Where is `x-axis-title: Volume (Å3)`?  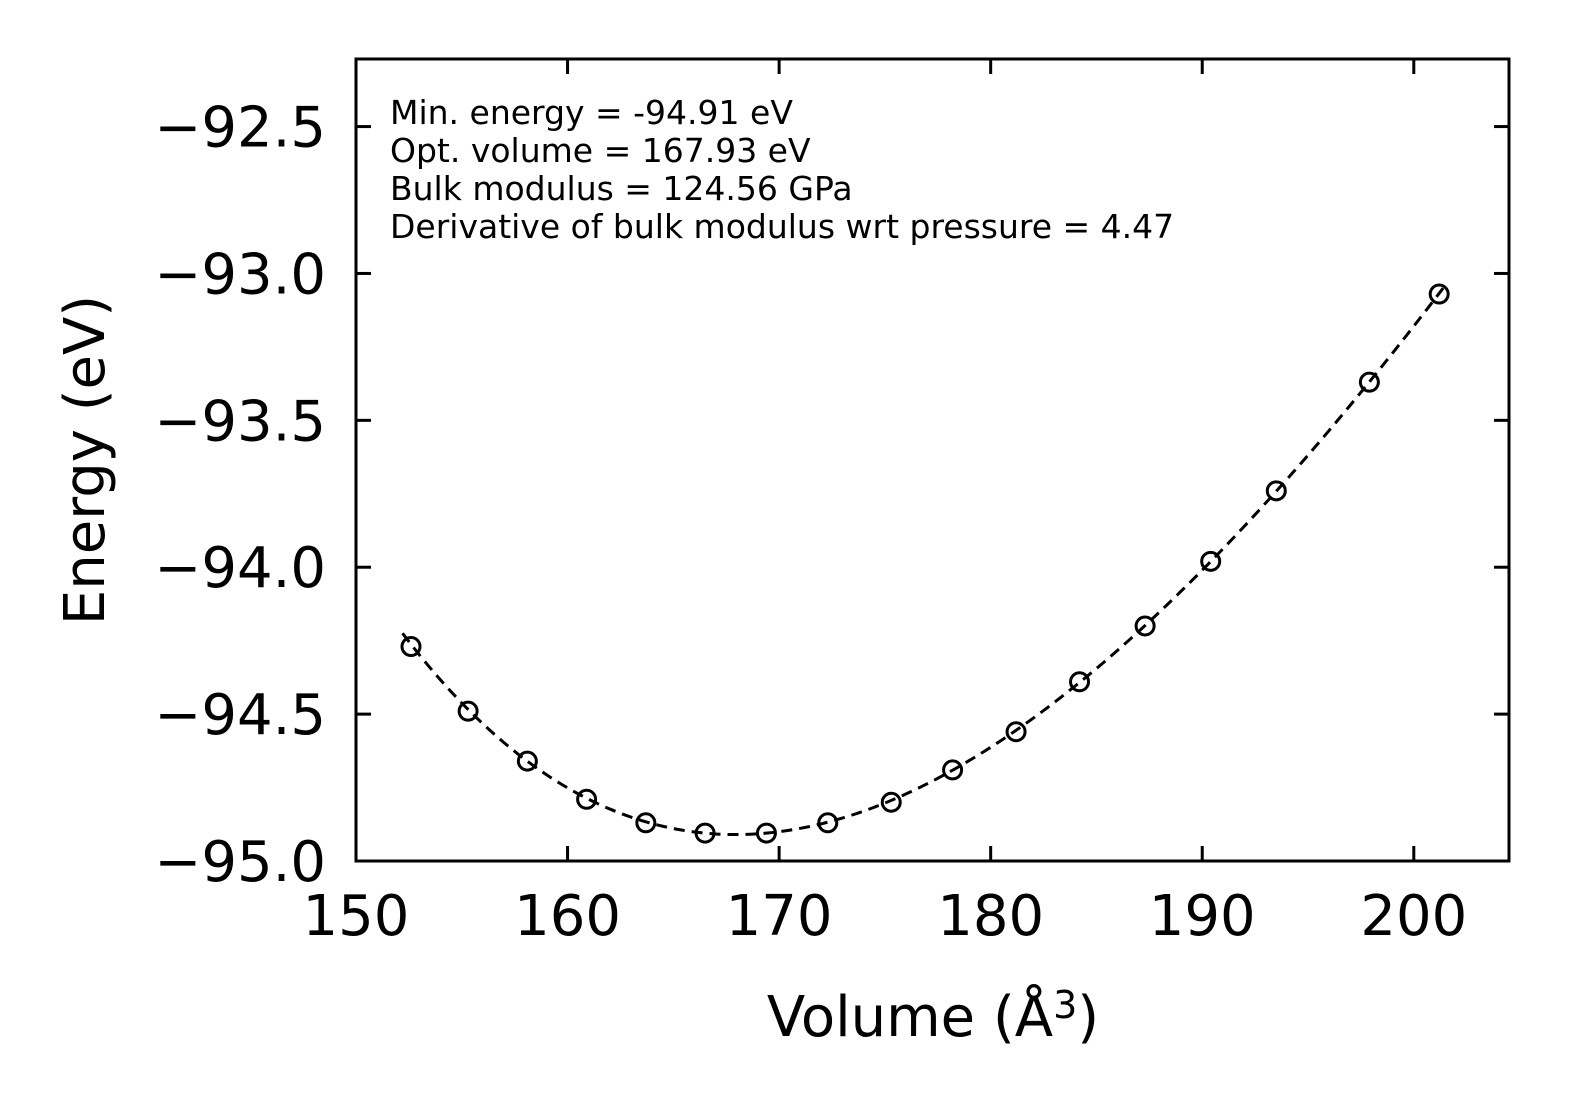 x-axis-title: Volume (Å3) is located at coordinates (933, 1016).